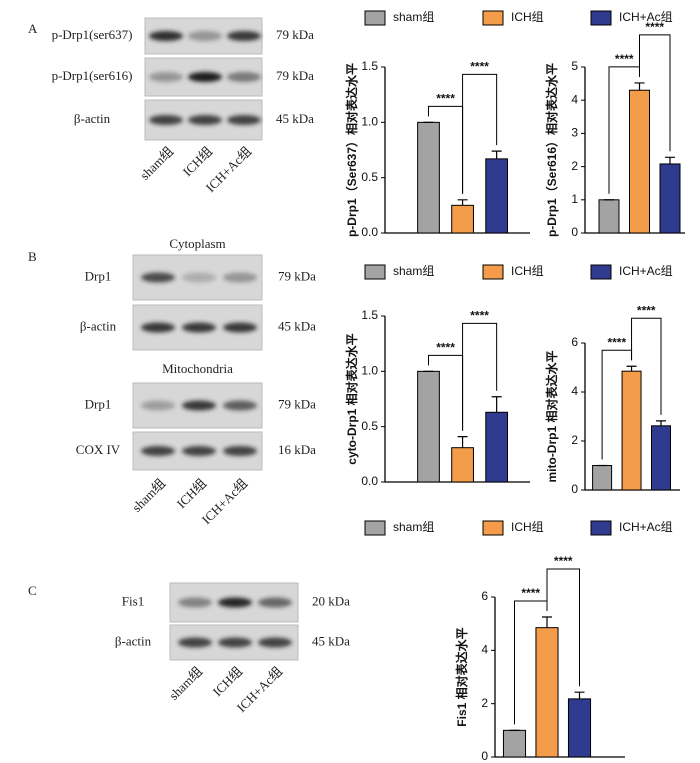 The image size is (700, 763). What do you see at coordinates (527, 527) in the screenshot?
I see `legend-label: ICH组` at bounding box center [527, 527].